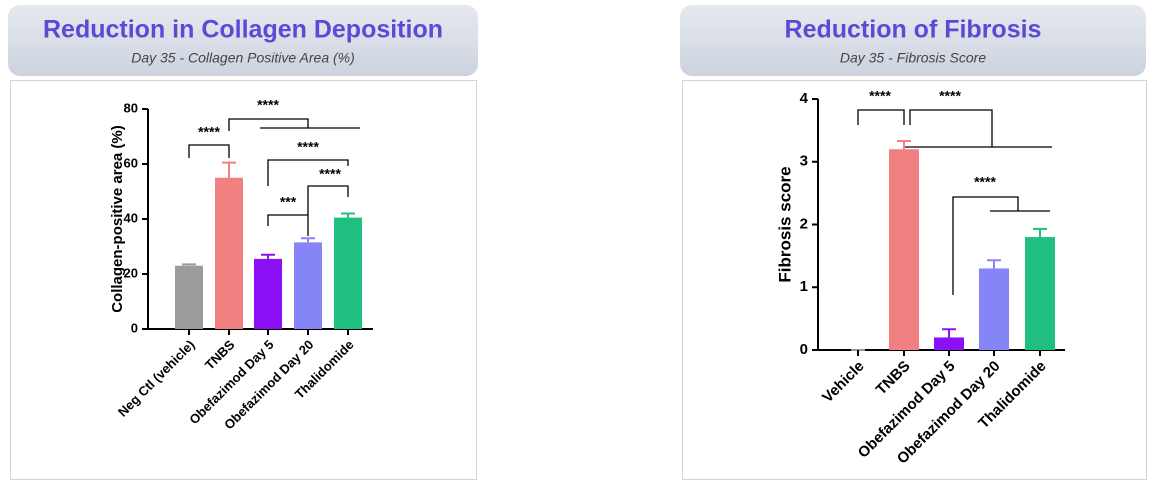 The width and height of the screenshot is (1156, 492). What do you see at coordinates (804, 161) in the screenshot?
I see `y-tick-label: 3` at bounding box center [804, 161].